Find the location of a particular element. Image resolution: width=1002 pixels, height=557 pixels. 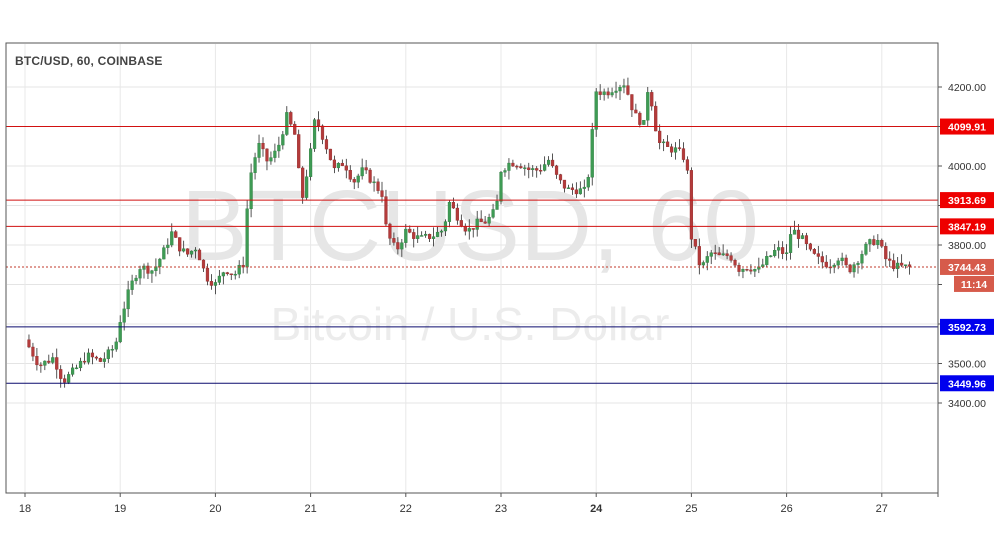

price-axis-ticks: 4200.00 4000.00 3800.00 3500.00 3400.00 is located at coordinates (962, 246).